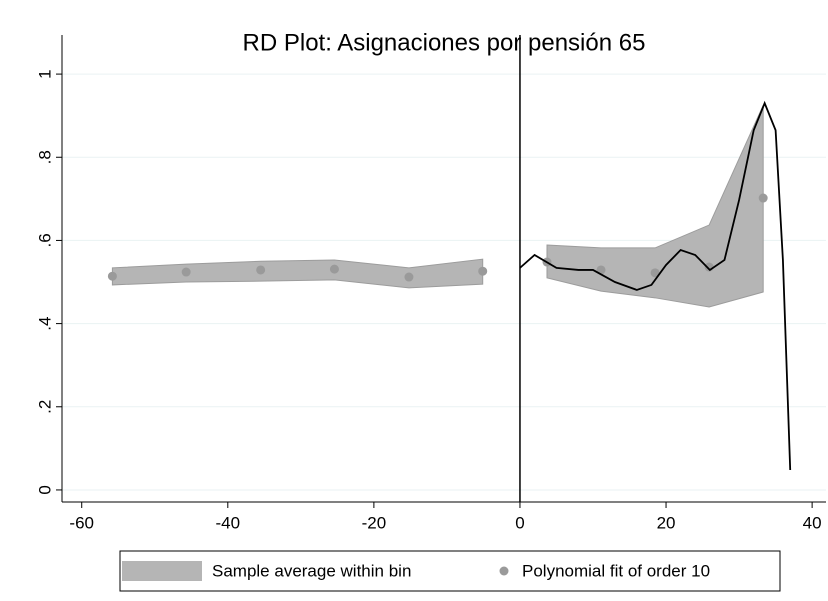 The height and width of the screenshot is (601, 828). I want to click on legend-label: Sample average within bin, so click(311, 570).